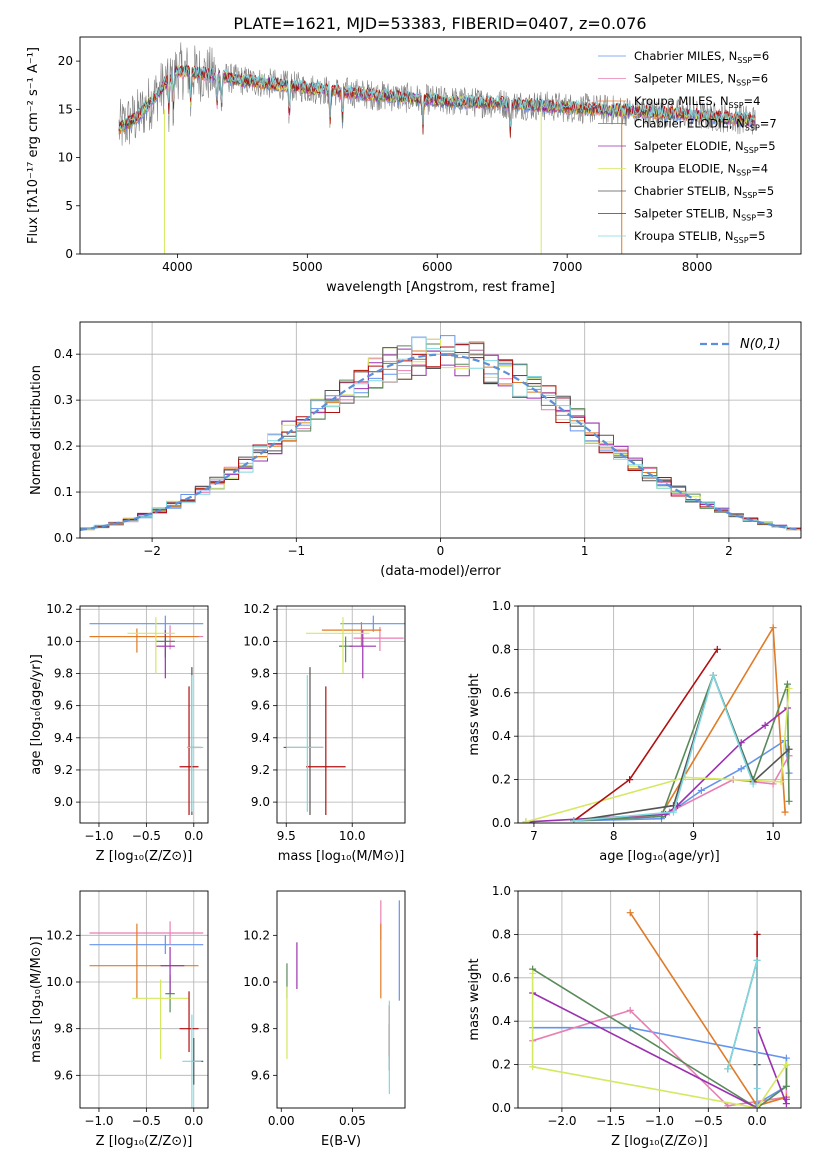  What do you see at coordinates (36, 430) in the screenshot?
I see `y-axis-label: Normed distribution` at bounding box center [36, 430].